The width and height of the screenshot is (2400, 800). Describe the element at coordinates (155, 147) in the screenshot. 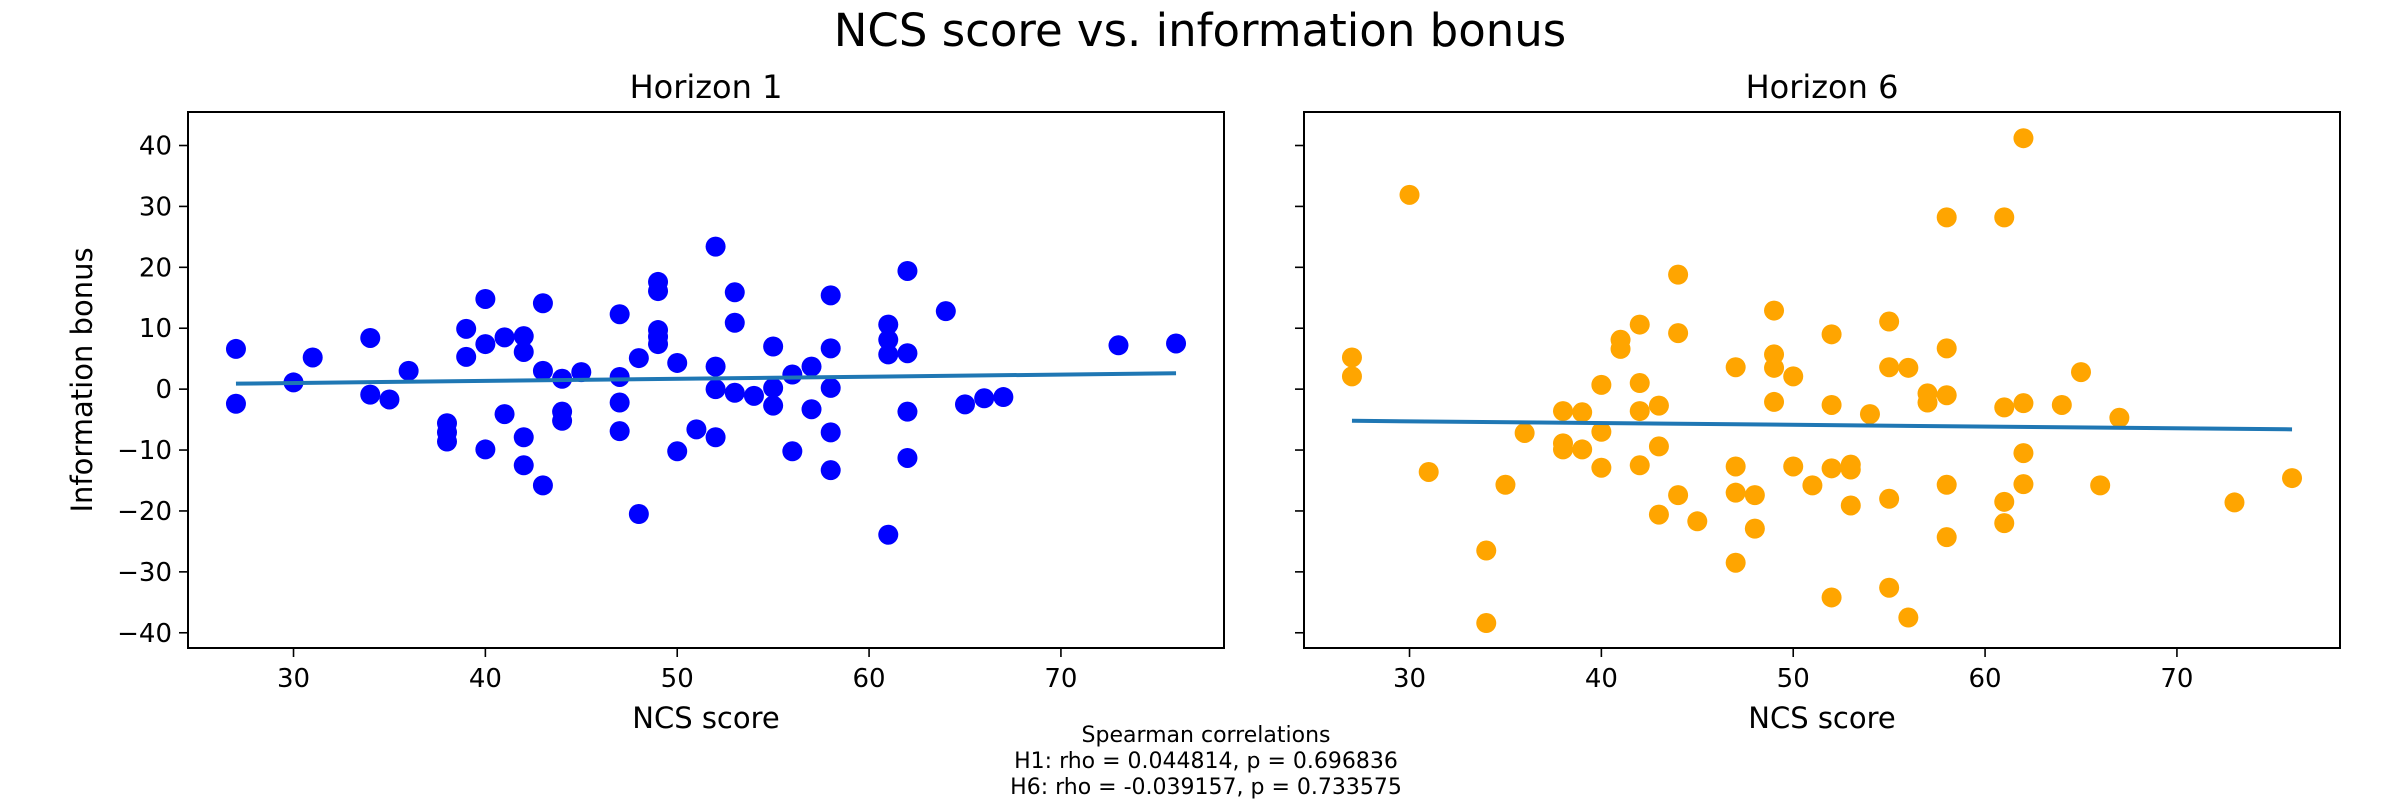

I see `y-tick-label: 40` at that location.